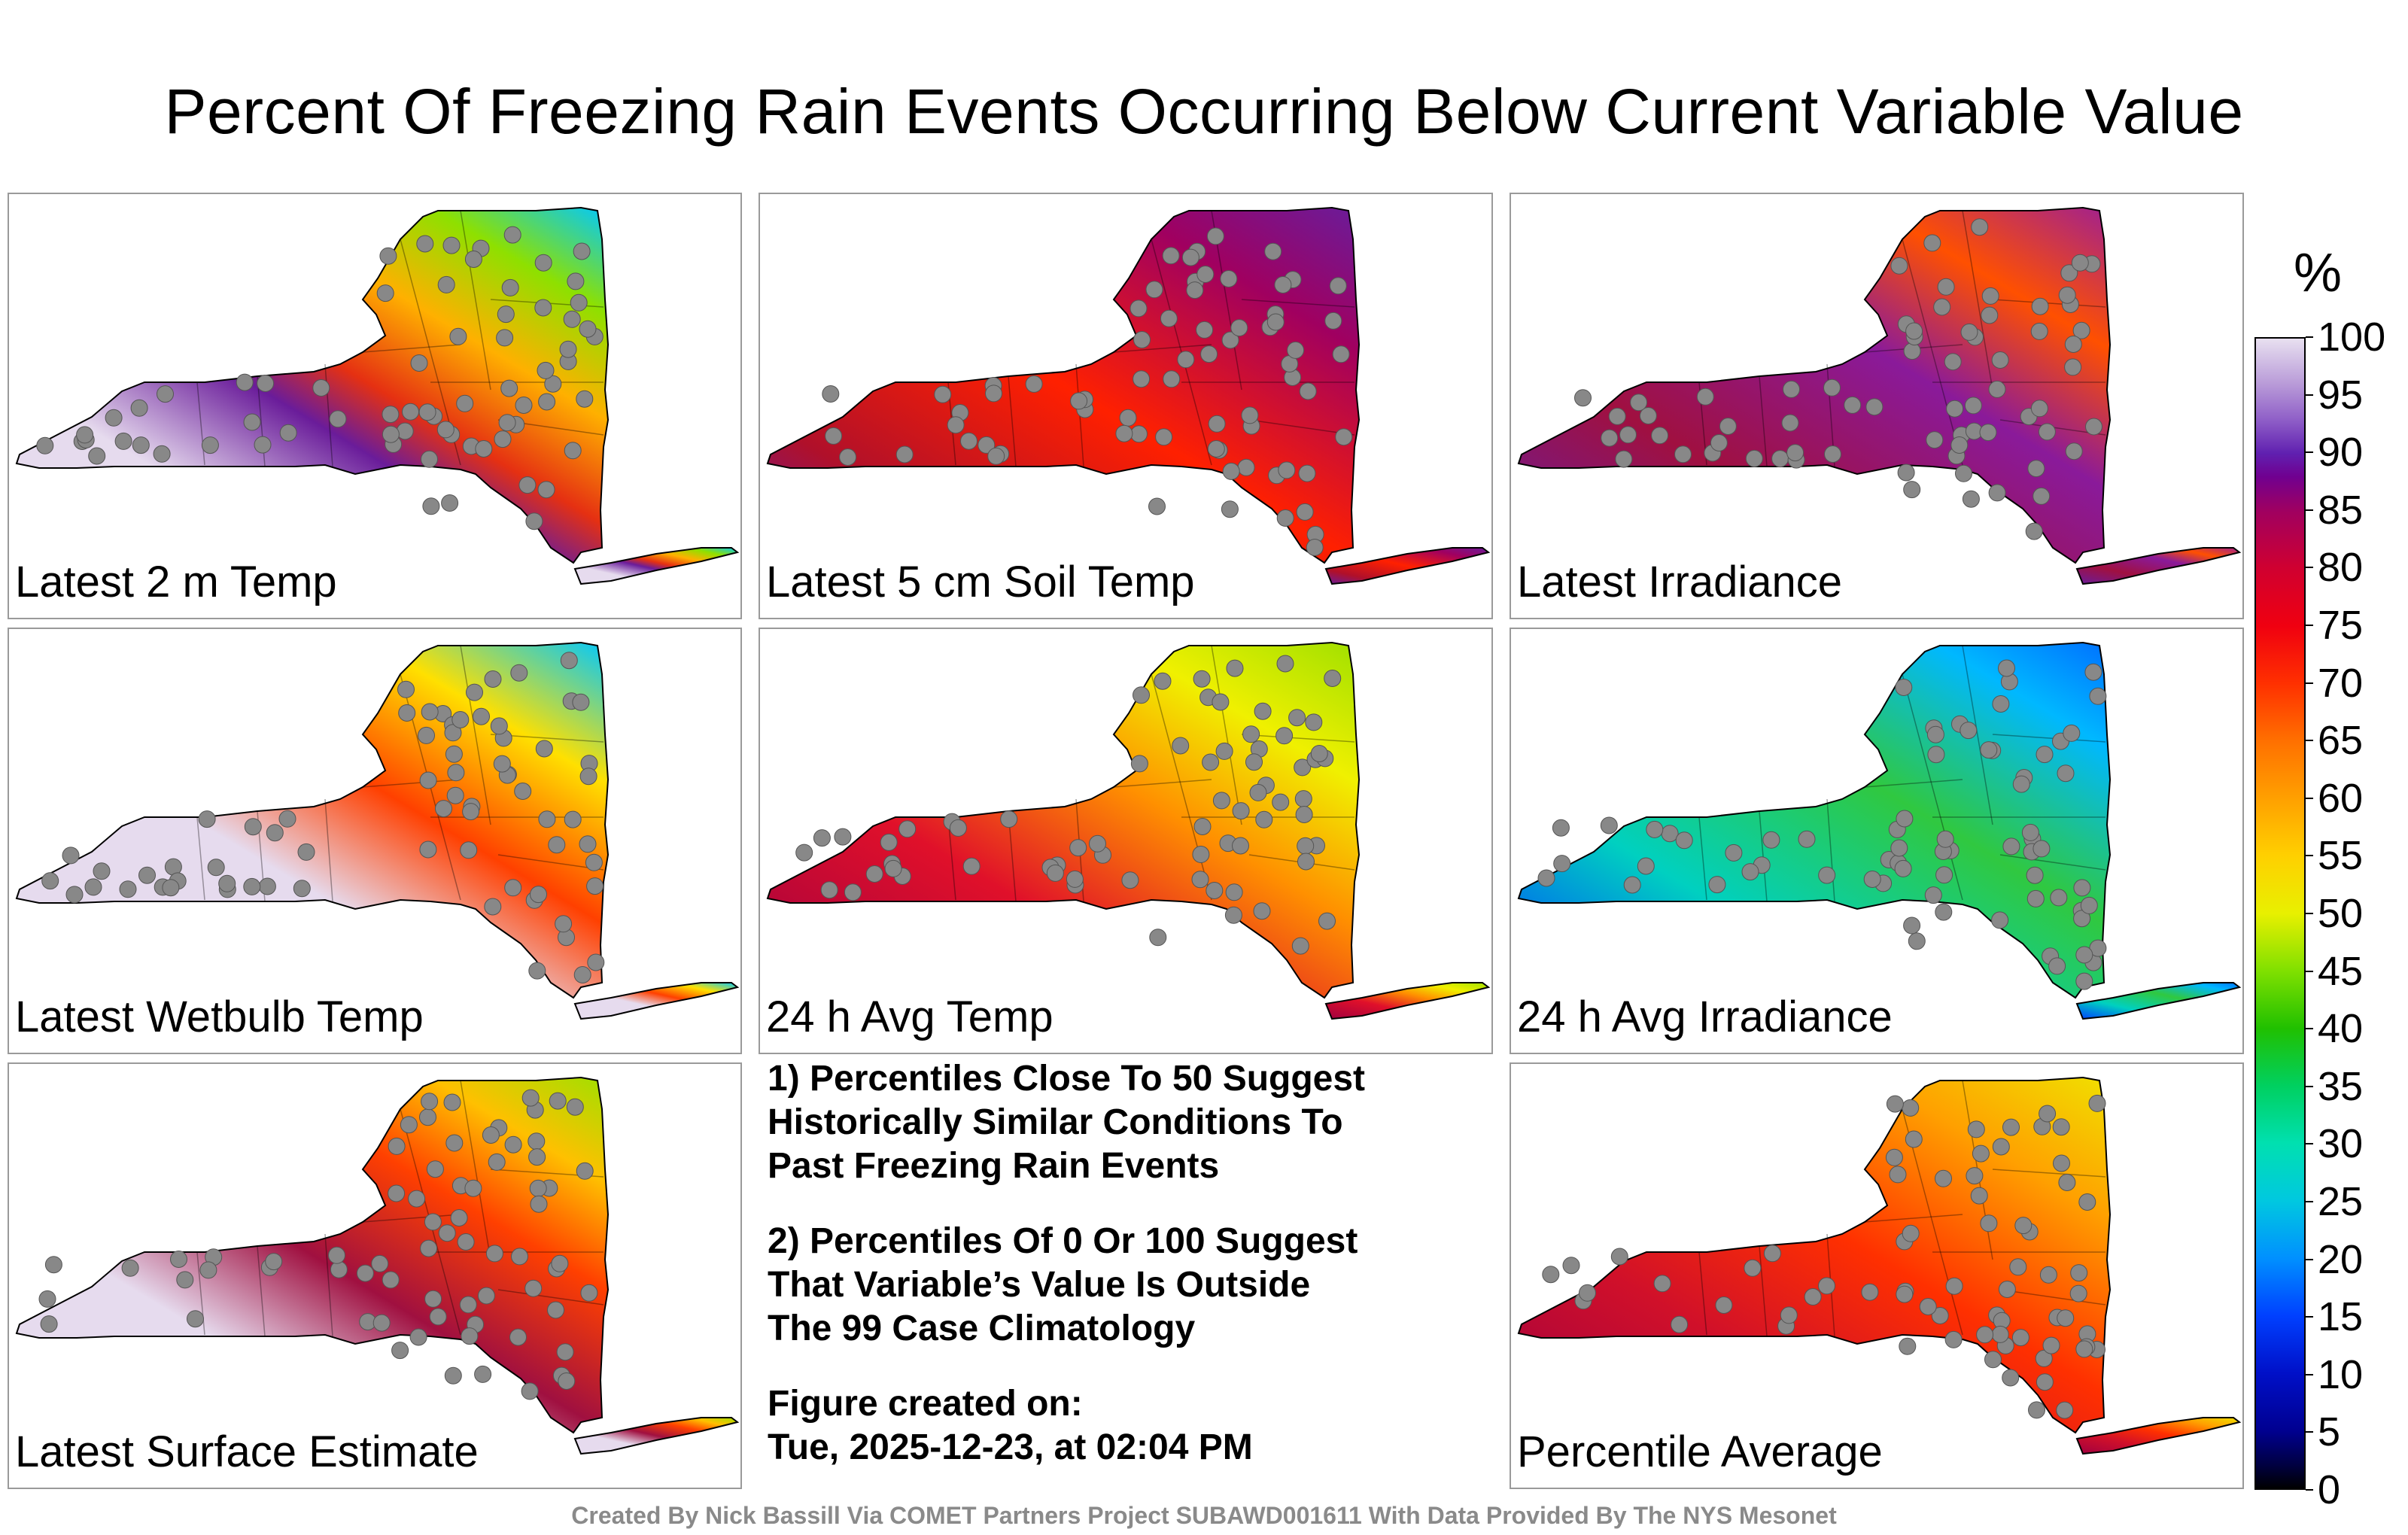 Image resolution: width=2408 pixels, height=1535 pixels. I want to click on panel-latest-irradiance: Latest Irradiance, so click(1877, 406).